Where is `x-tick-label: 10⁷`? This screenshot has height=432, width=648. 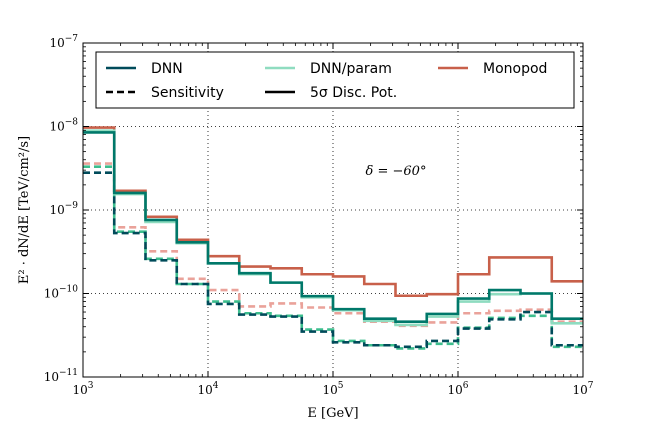 x-tick-label: 10⁷ is located at coordinates (582, 389).